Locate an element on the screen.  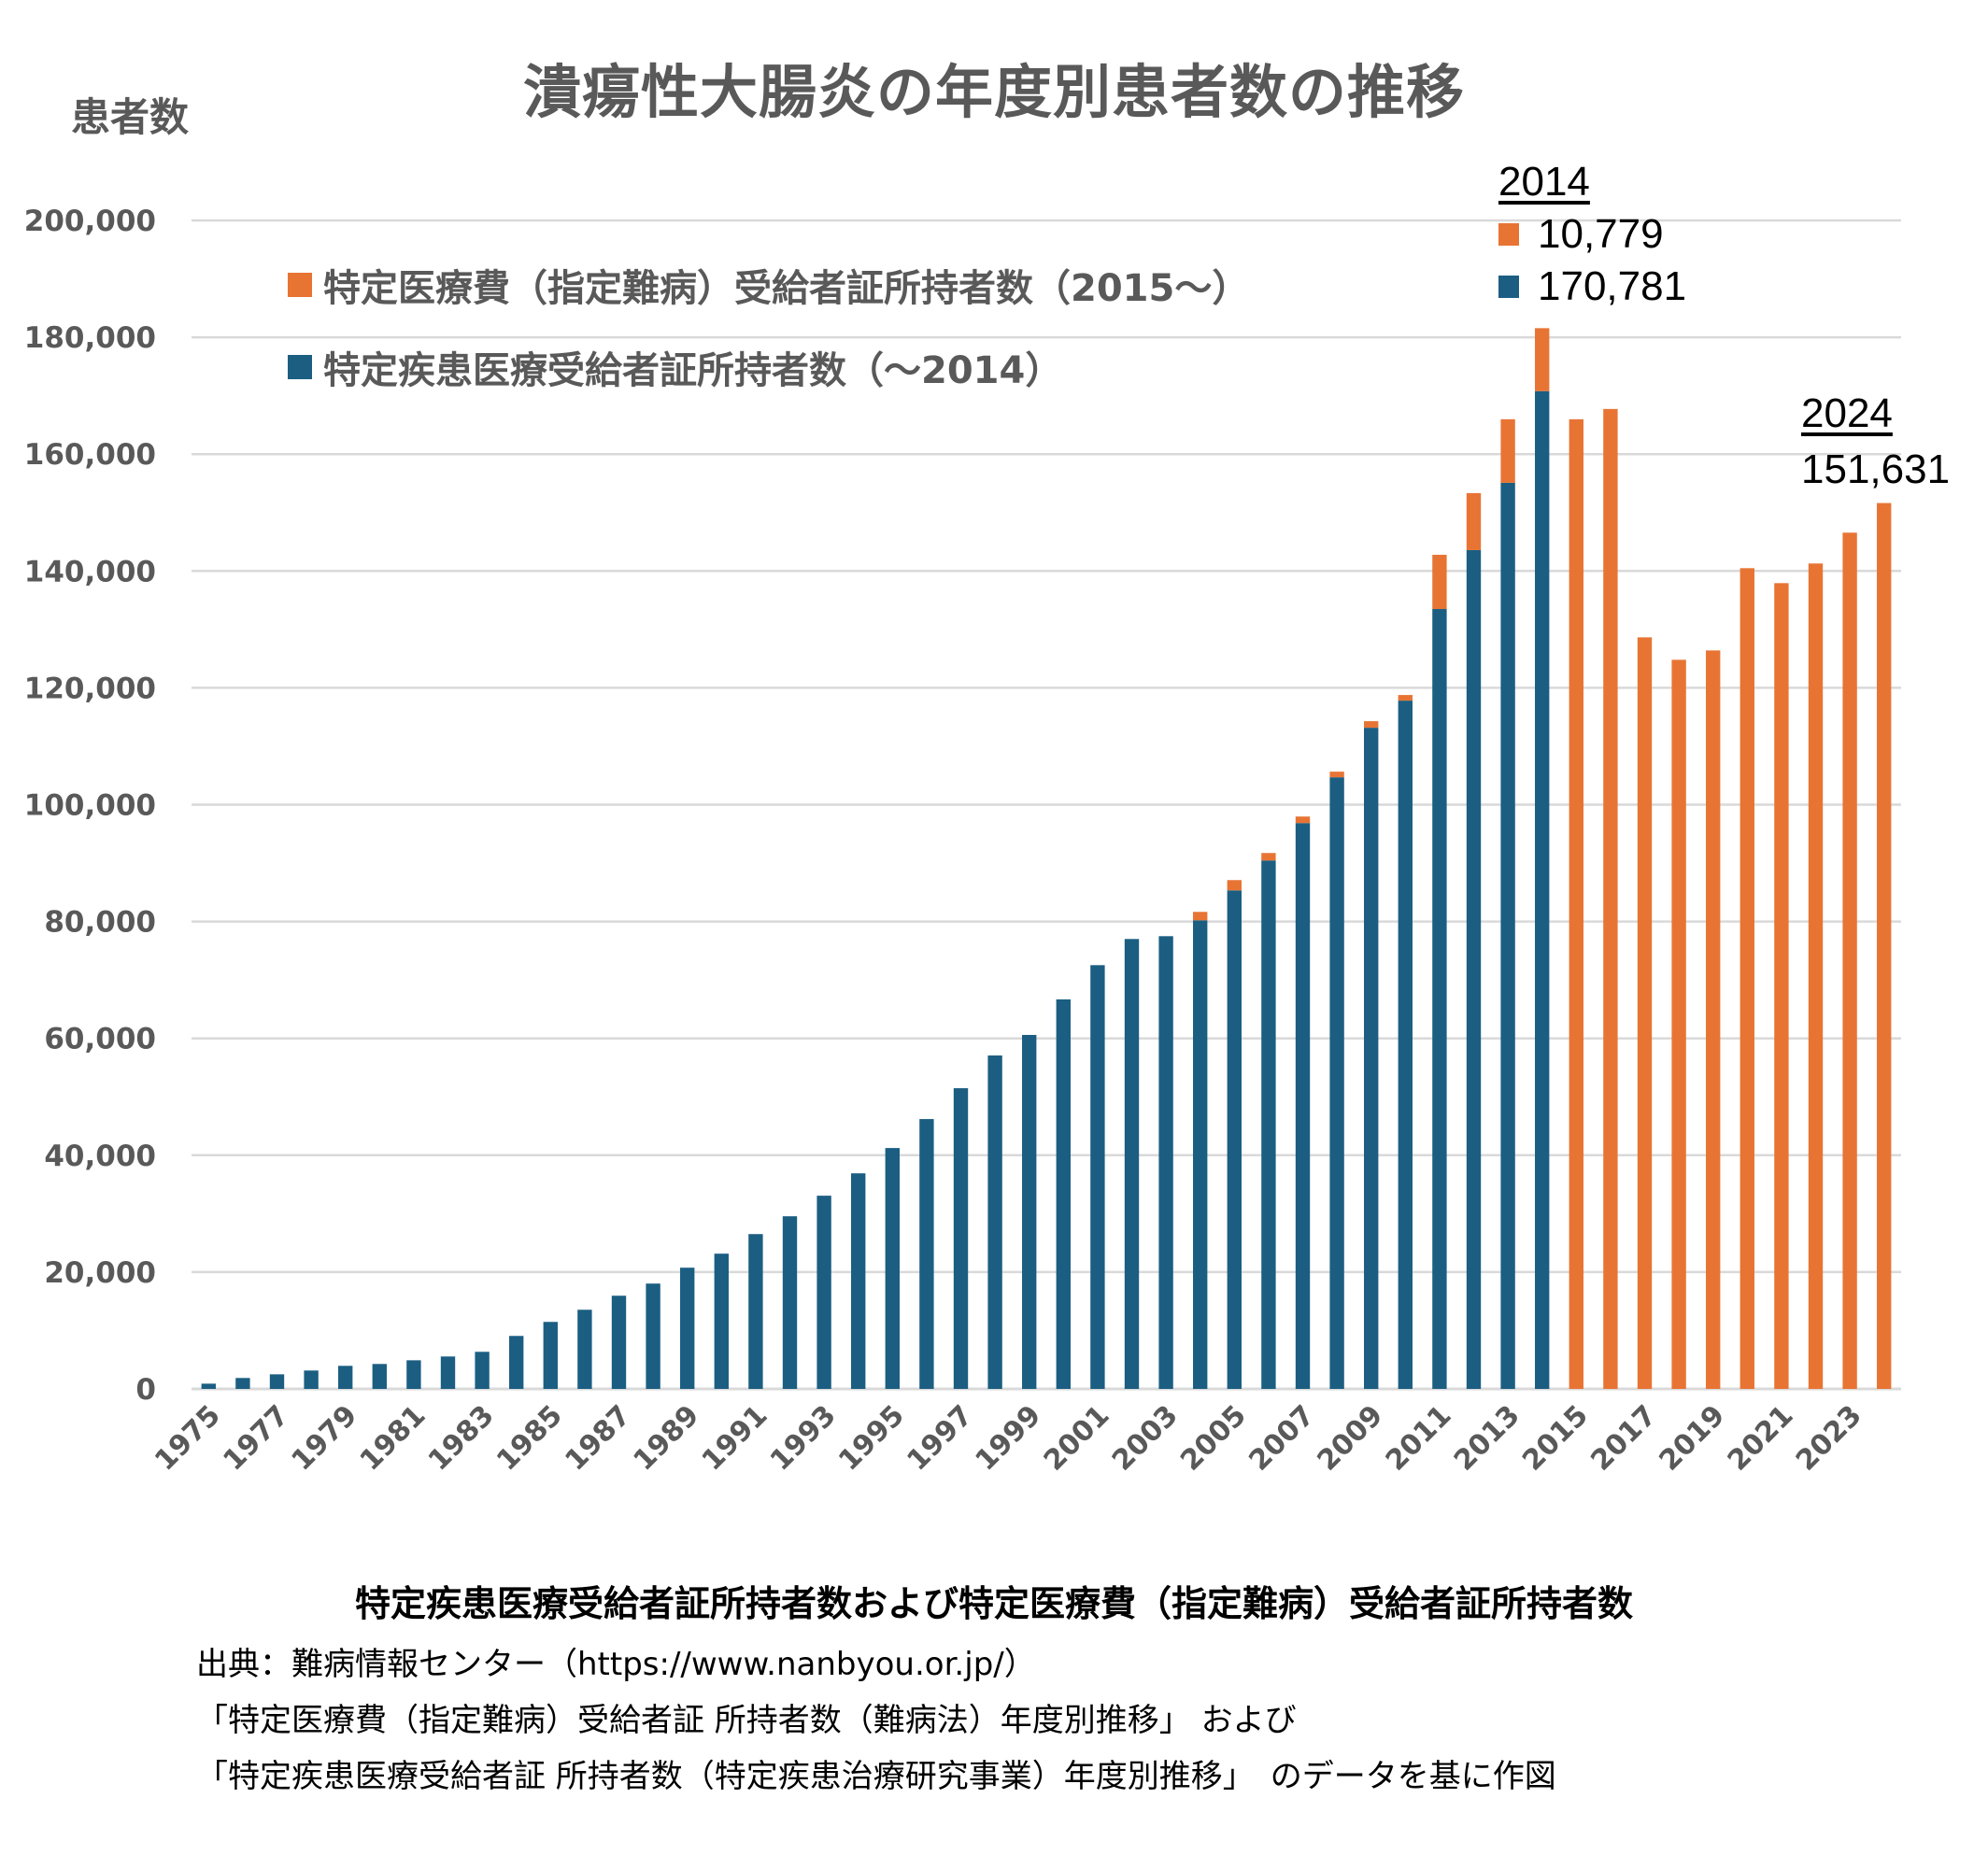
y-tick-label: 80,000 is located at coordinates (100, 923).